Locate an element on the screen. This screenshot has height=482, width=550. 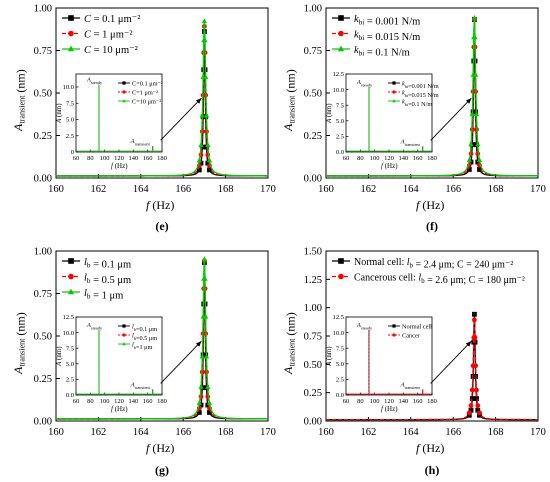
inset-y-tick-label: 0 is located at coordinates (72, 152).